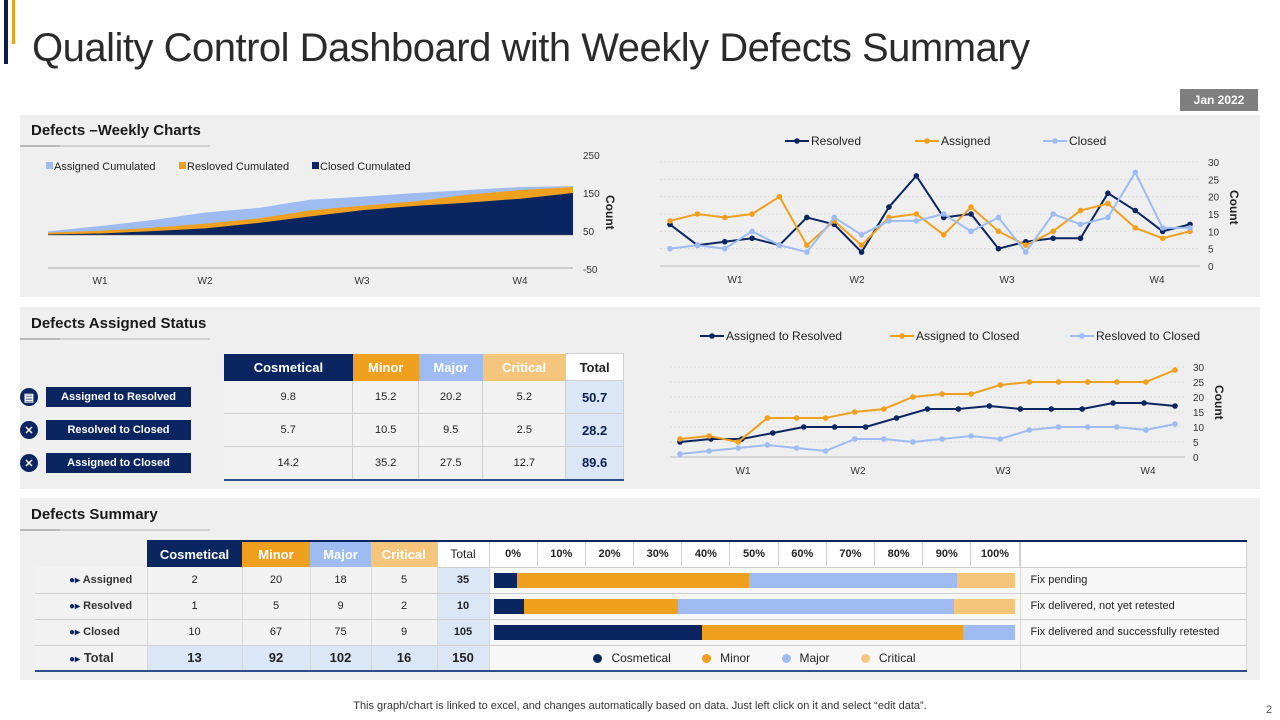 The height and width of the screenshot is (720, 1280). I want to click on table-cell: 20.2, so click(451, 397).